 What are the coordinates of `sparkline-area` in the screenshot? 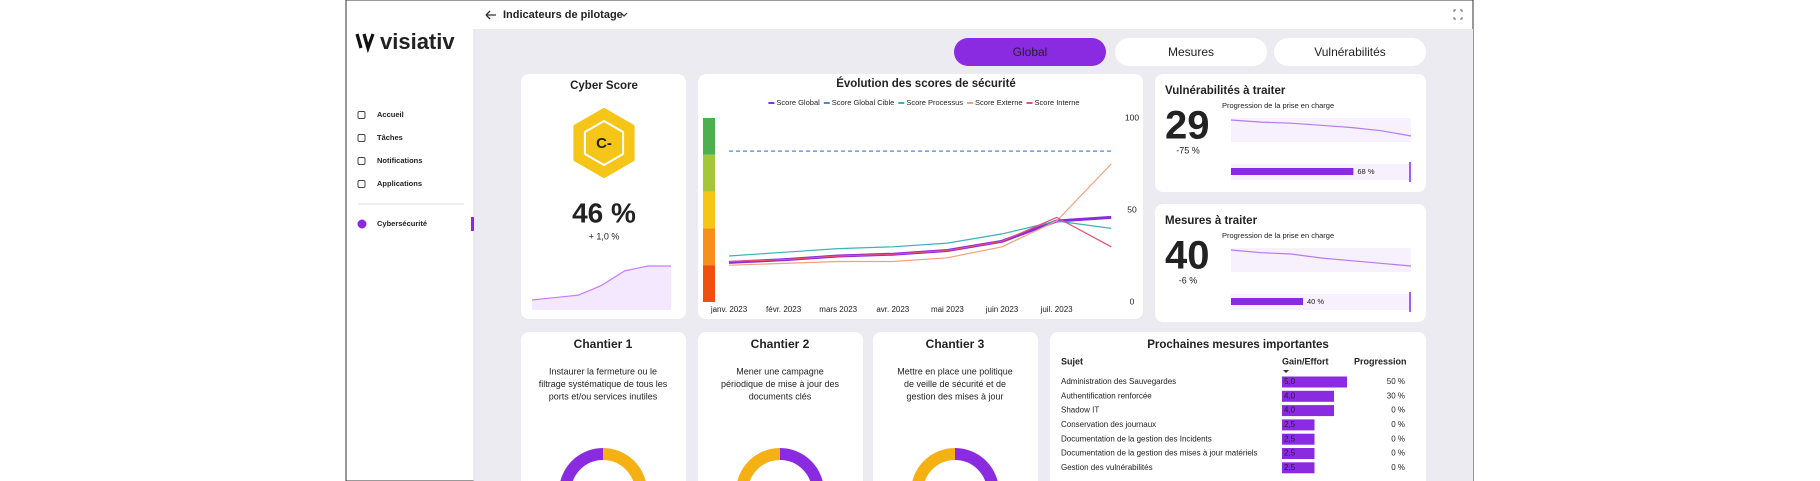 It's located at (601, 288).